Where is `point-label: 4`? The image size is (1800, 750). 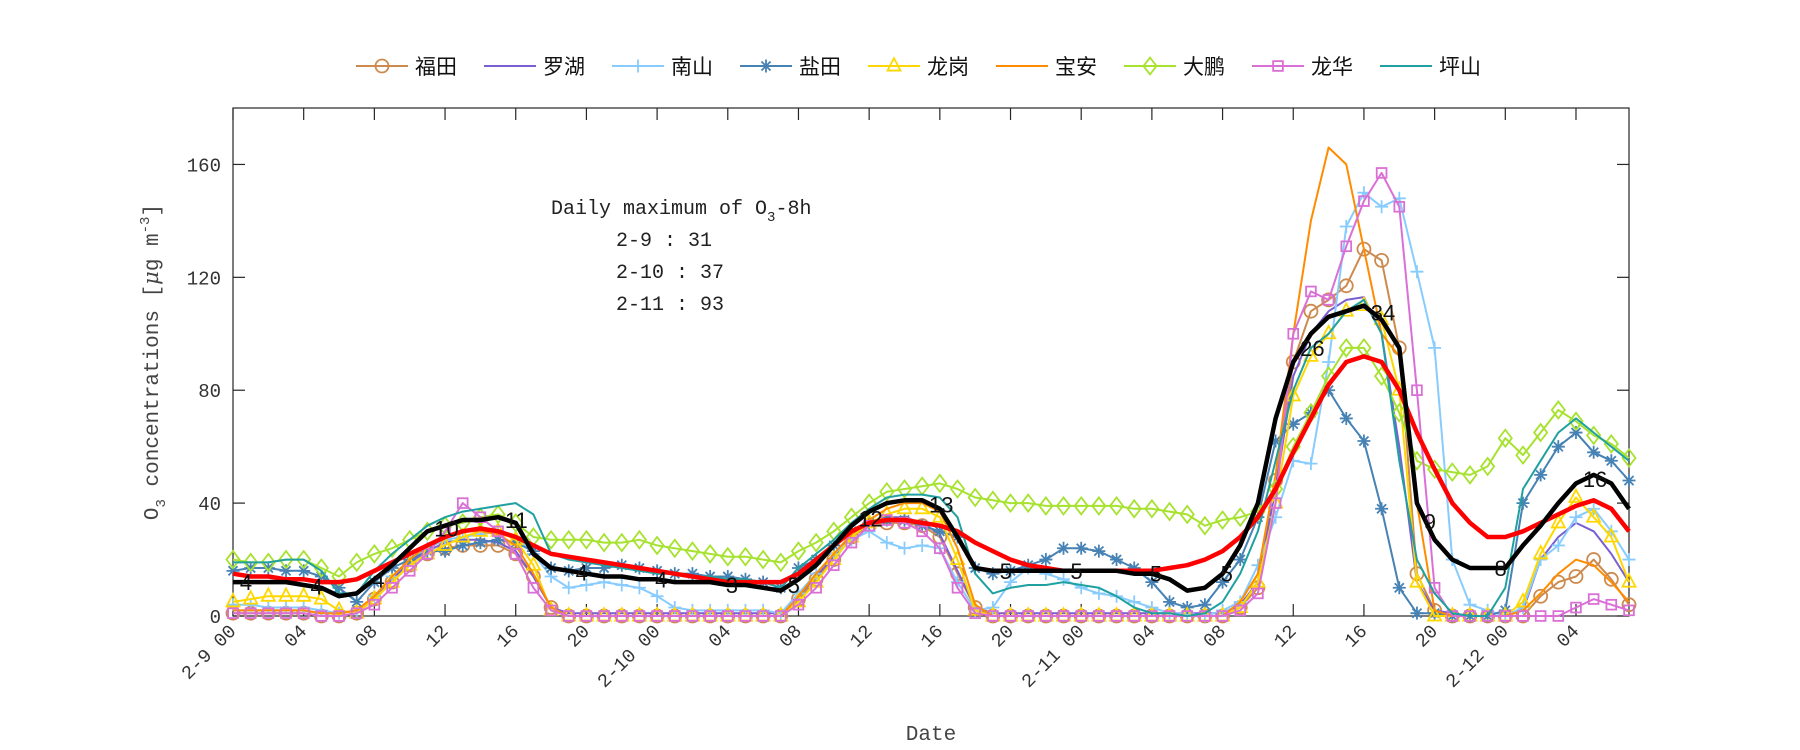
point-label: 4 is located at coordinates (582, 572).